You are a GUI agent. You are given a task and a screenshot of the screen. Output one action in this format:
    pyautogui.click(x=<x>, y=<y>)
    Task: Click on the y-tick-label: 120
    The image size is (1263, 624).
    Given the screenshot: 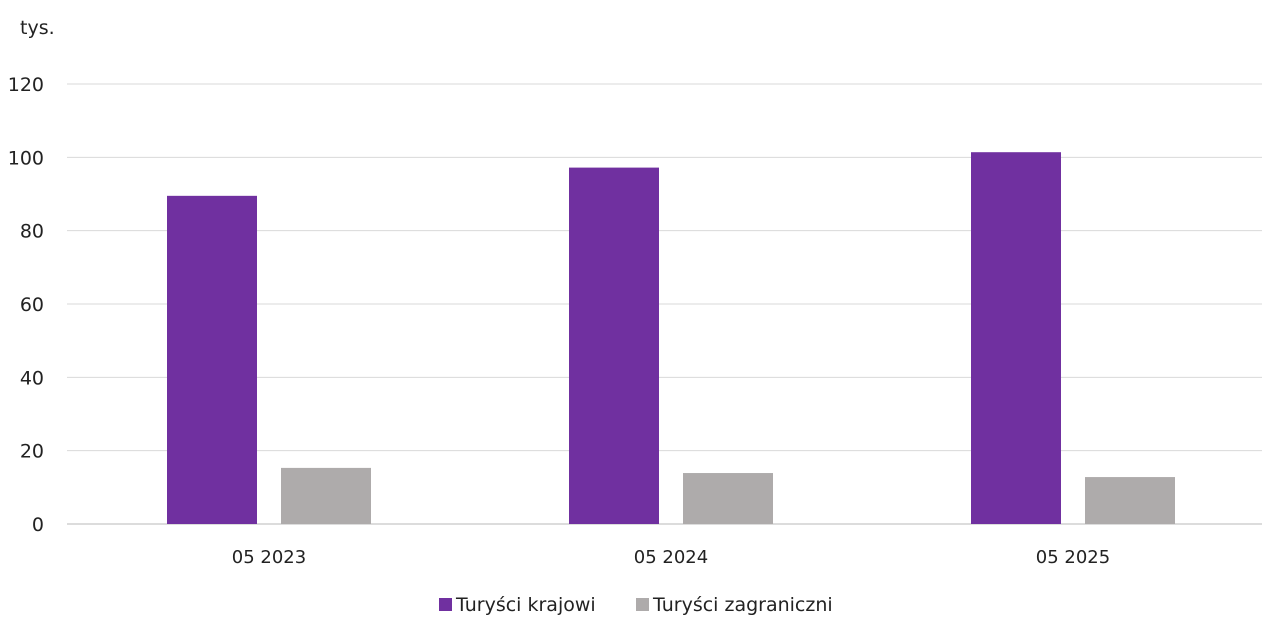 What is the action you would take?
    pyautogui.click(x=26, y=85)
    